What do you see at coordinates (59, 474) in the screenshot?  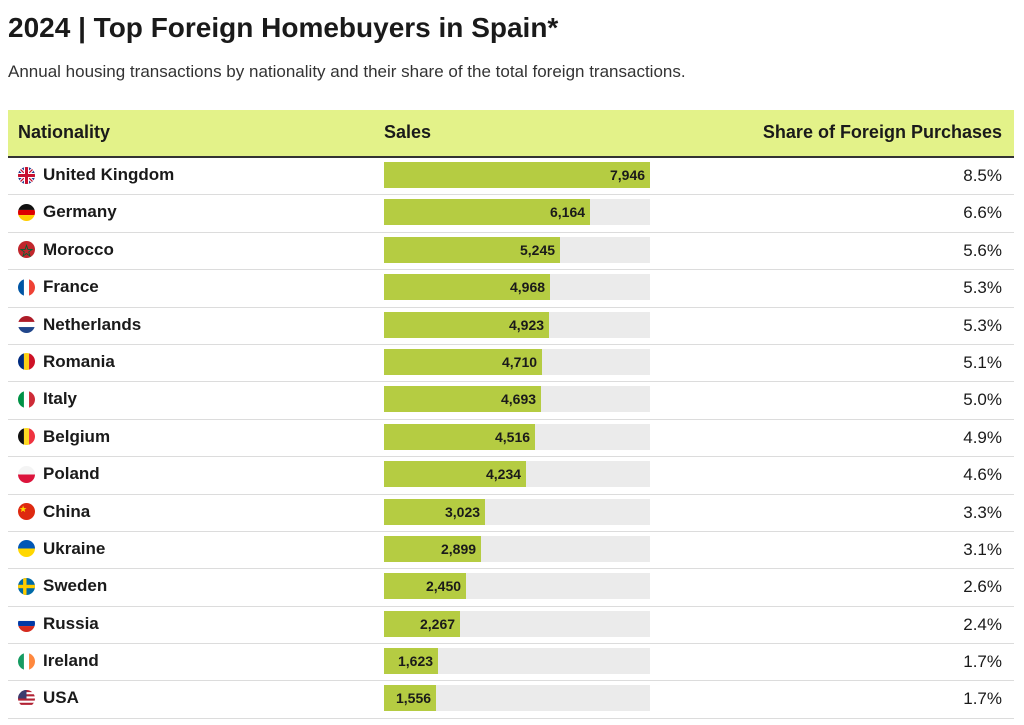 I see `nationality-cell: Poland` at bounding box center [59, 474].